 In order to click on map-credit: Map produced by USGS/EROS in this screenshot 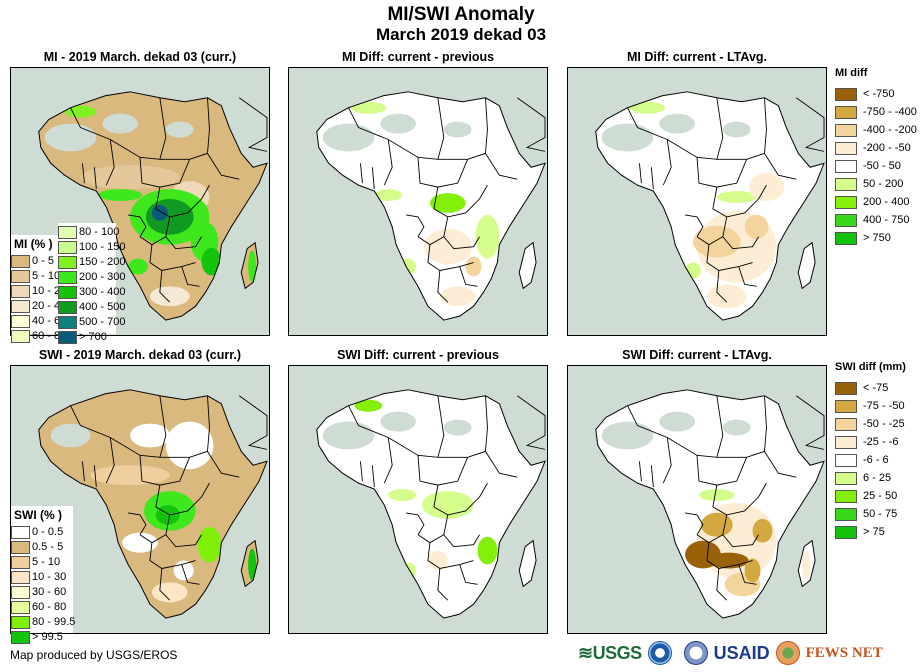, I will do `click(94, 655)`.